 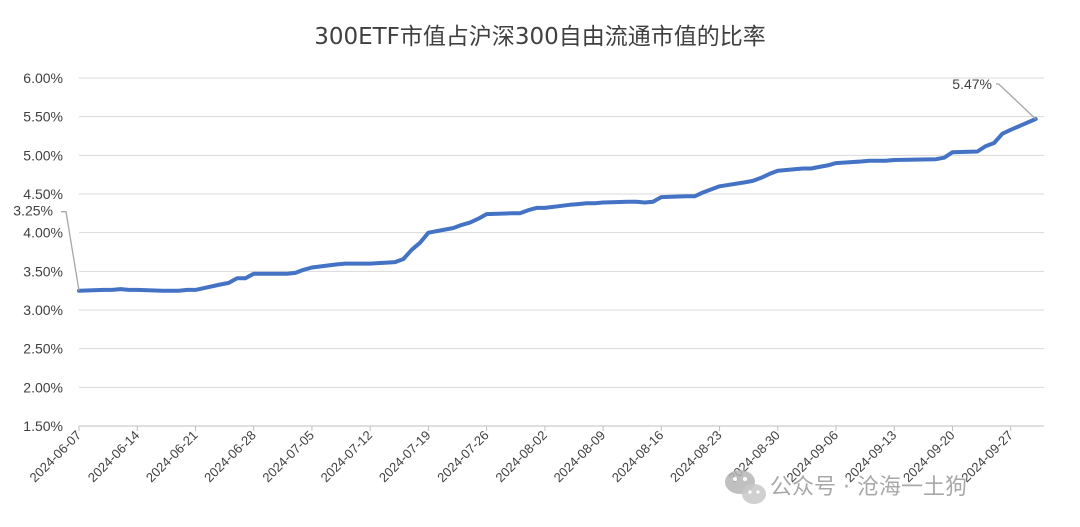 I want to click on x-tick-label: 2024-07-26, so click(x=463, y=457).